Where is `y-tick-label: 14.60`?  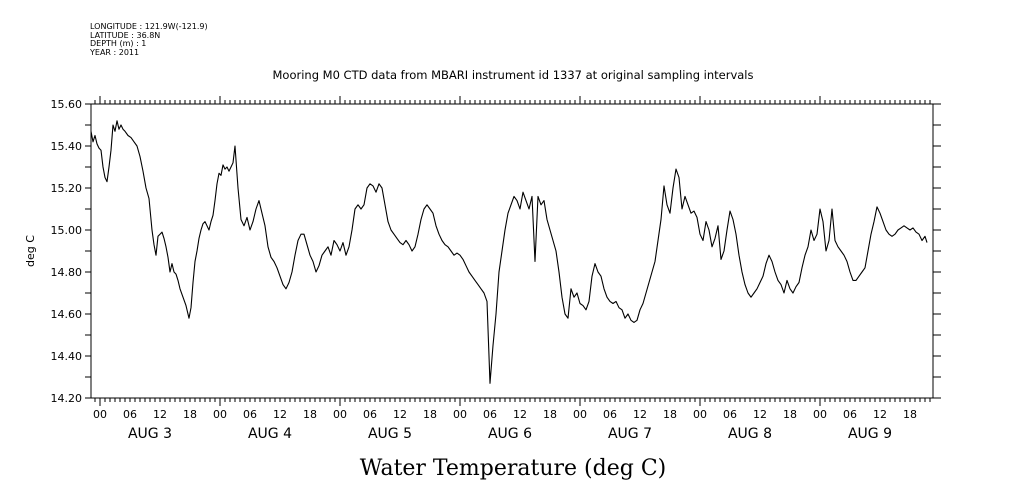
y-tick-label: 14.60 is located at coordinates (67, 314).